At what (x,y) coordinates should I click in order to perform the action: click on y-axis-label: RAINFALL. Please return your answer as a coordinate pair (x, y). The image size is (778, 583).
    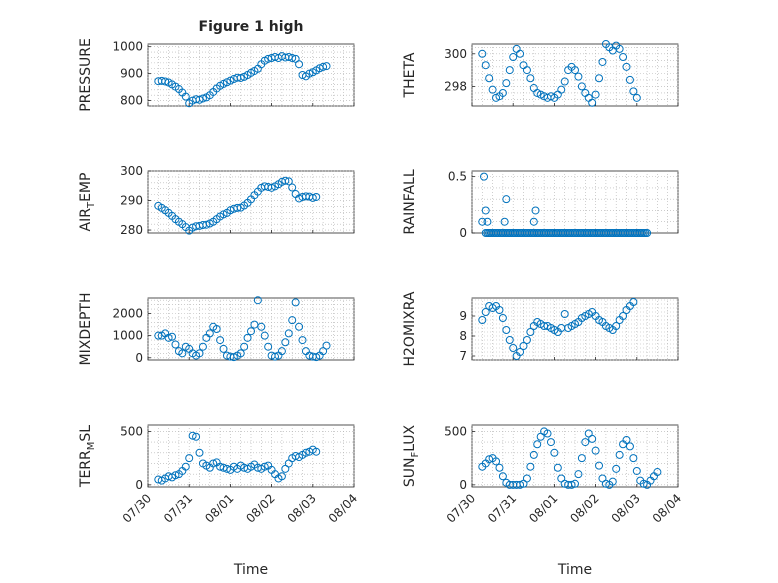
    Looking at the image, I should click on (410, 201).